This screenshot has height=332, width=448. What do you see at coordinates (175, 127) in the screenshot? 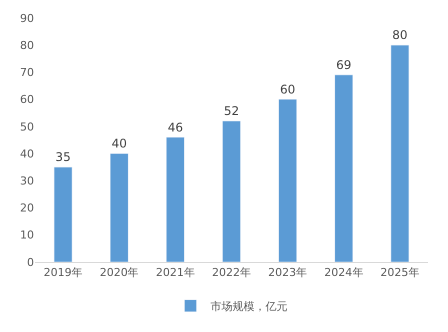
I see `data-label: 46` at bounding box center [175, 127].